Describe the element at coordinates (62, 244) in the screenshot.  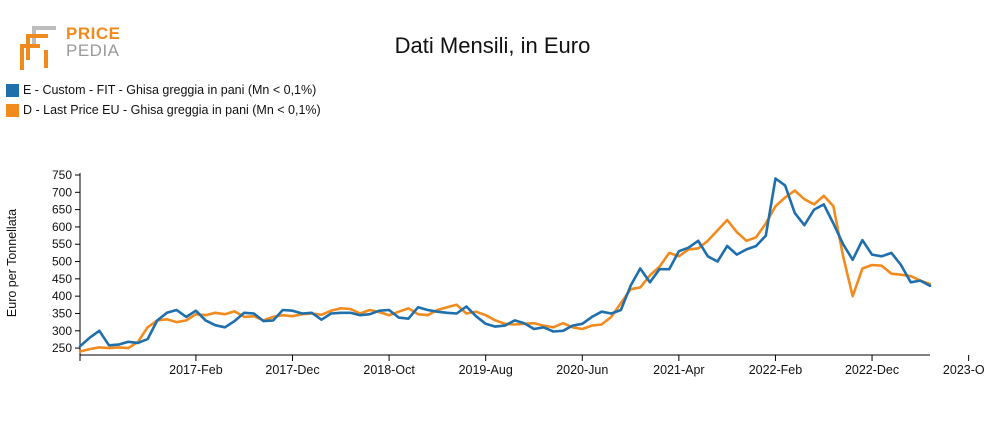
I see `y-tick-label: 550` at that location.